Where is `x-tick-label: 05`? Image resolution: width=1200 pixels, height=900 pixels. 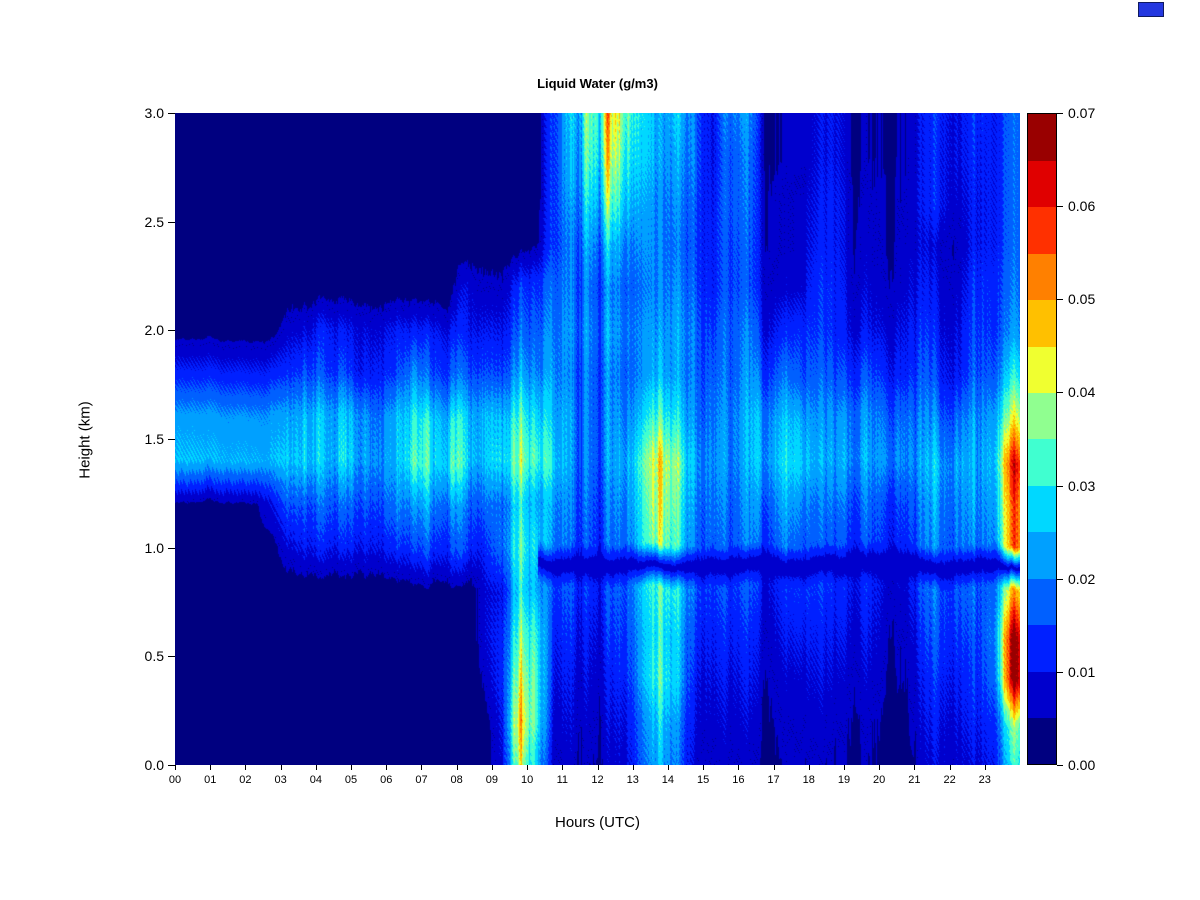 x-tick-label: 05 is located at coordinates (351, 780).